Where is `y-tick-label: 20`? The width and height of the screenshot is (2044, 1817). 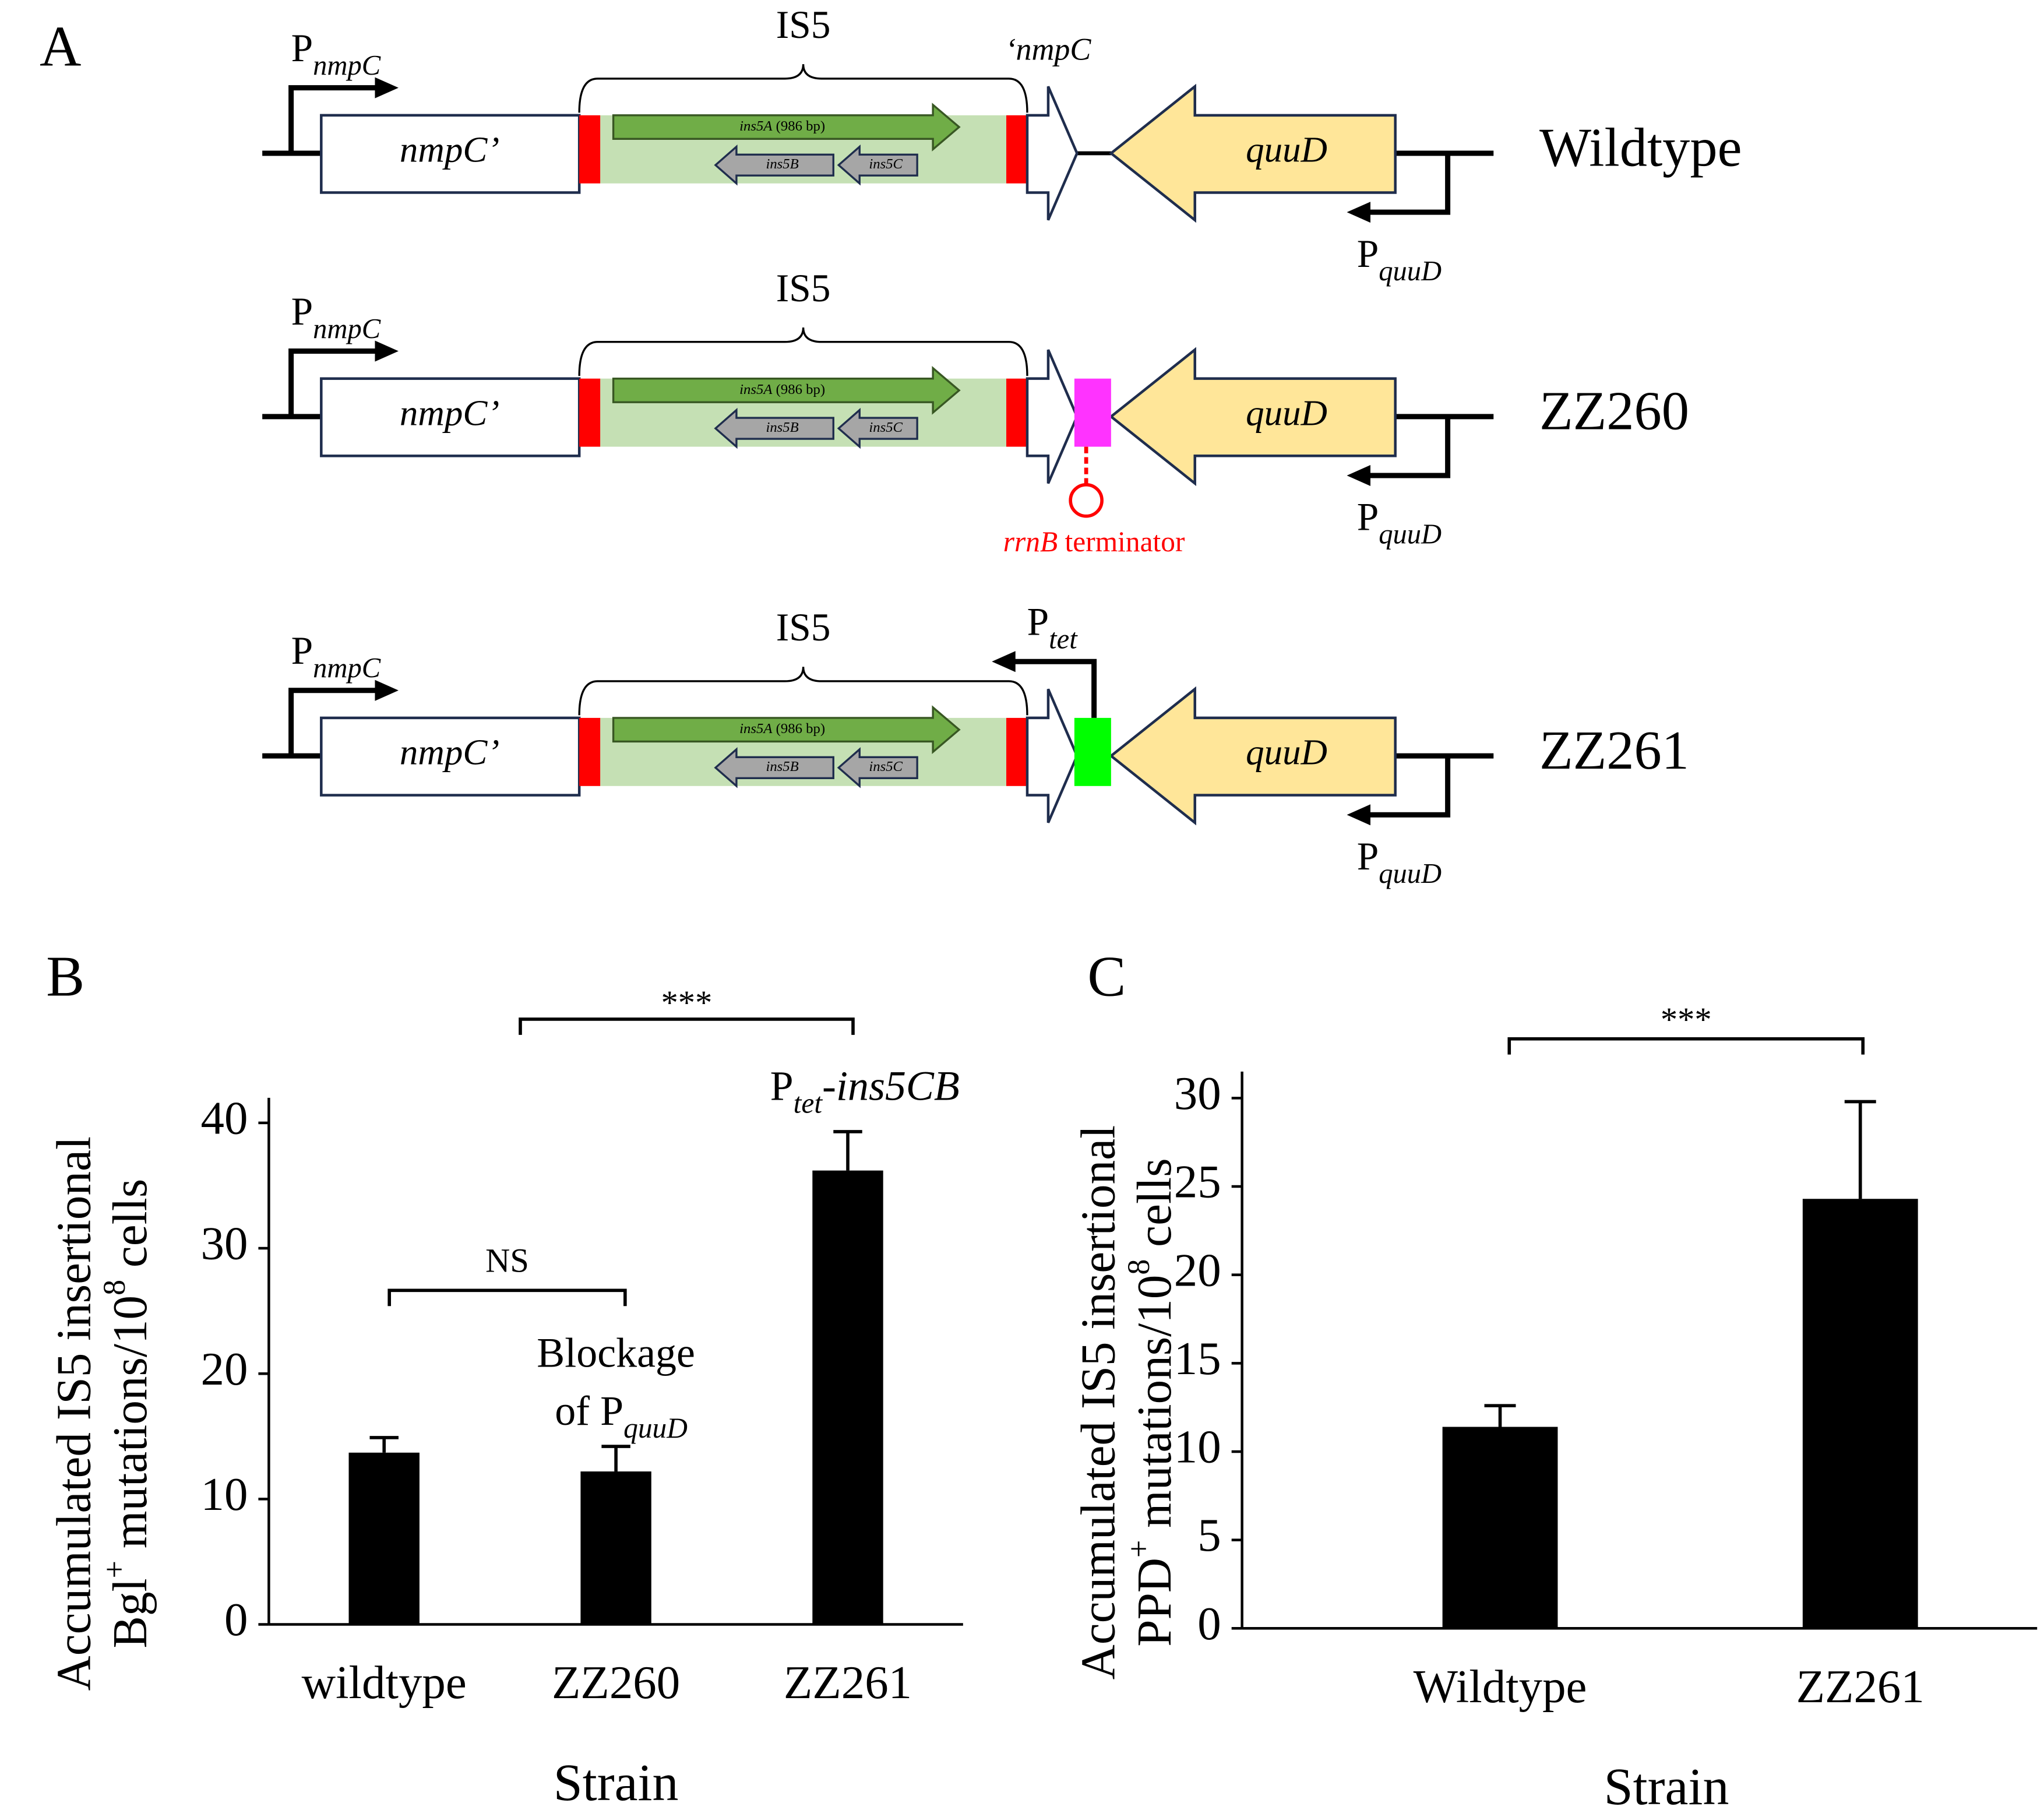 y-tick-label: 20 is located at coordinates (1197, 1270).